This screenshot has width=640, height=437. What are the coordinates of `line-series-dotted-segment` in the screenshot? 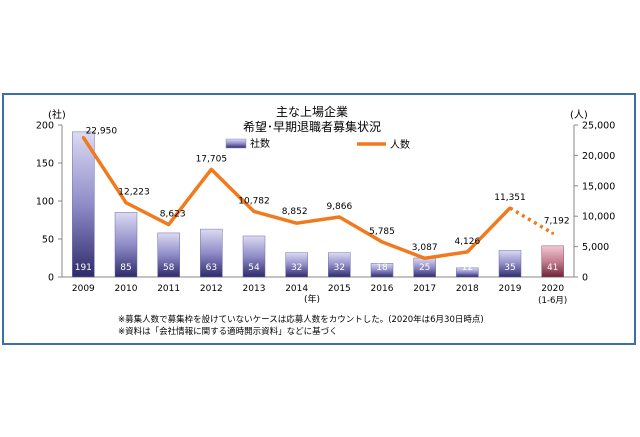 It's located at (531, 220).